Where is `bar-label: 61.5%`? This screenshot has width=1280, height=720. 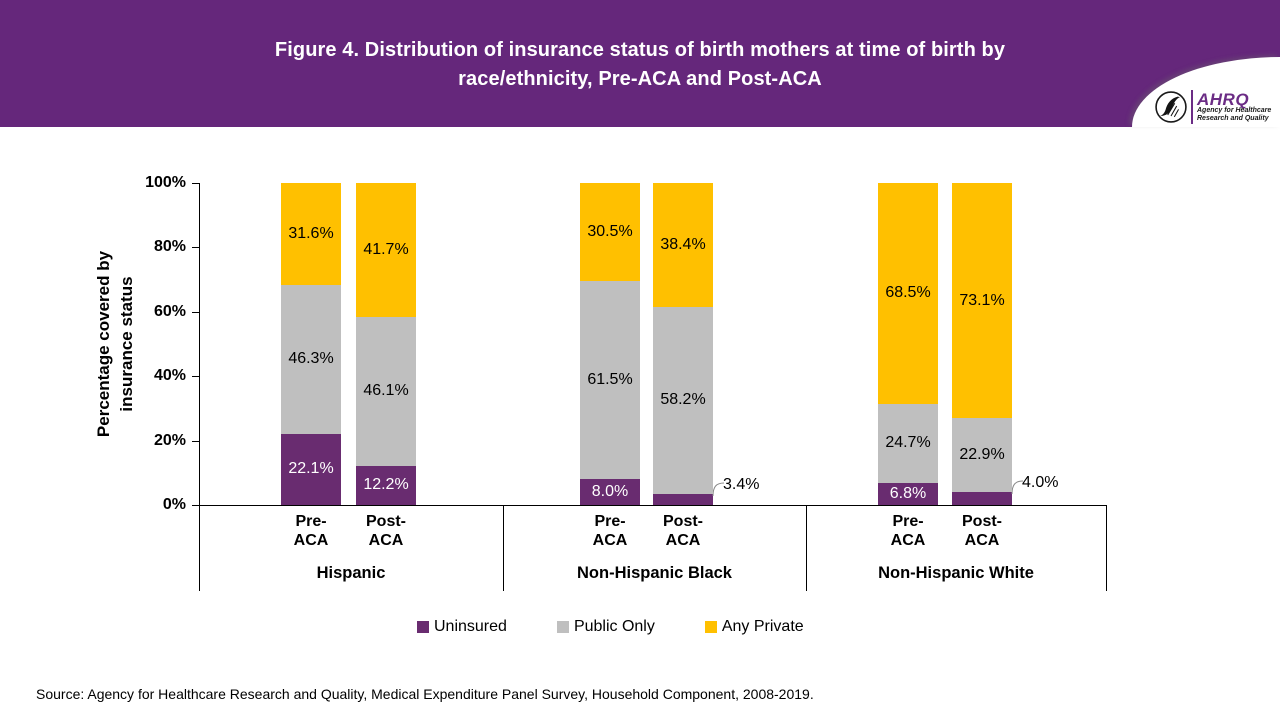
bar-label: 61.5% is located at coordinates (610, 380).